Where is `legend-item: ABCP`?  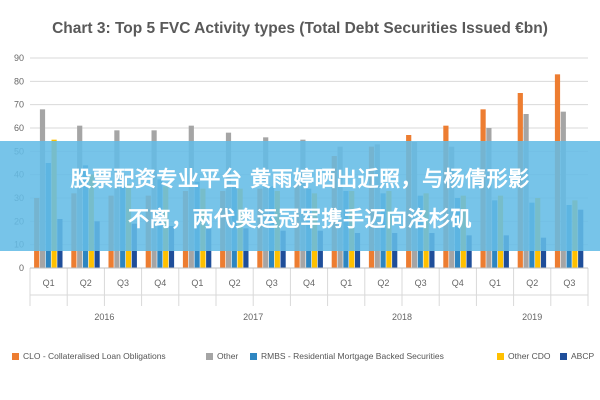
legend-item: ABCP is located at coordinates (577, 356).